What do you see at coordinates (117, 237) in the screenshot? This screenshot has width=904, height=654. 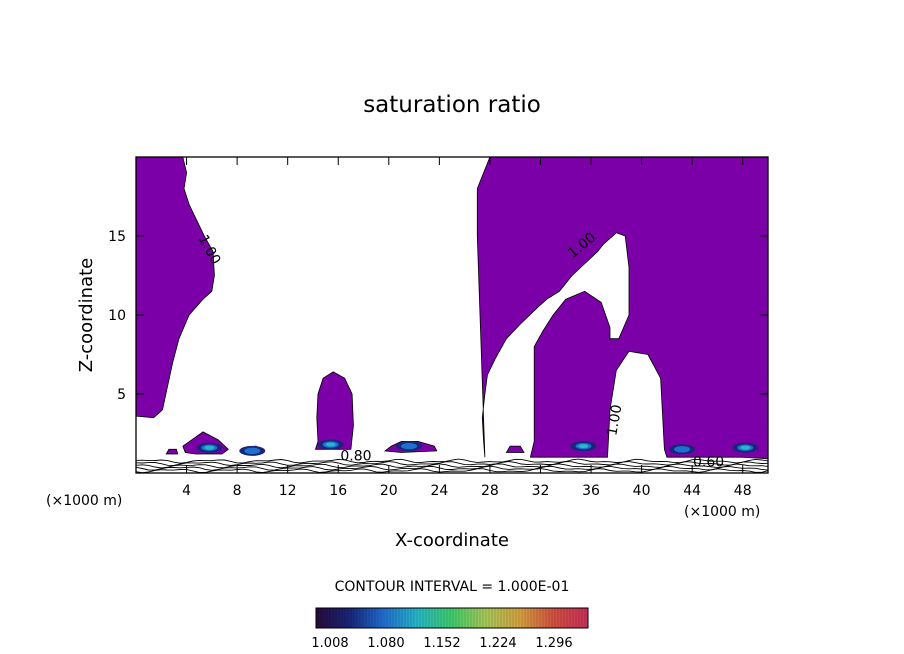 I see `y-tick-label: 15` at bounding box center [117, 237].